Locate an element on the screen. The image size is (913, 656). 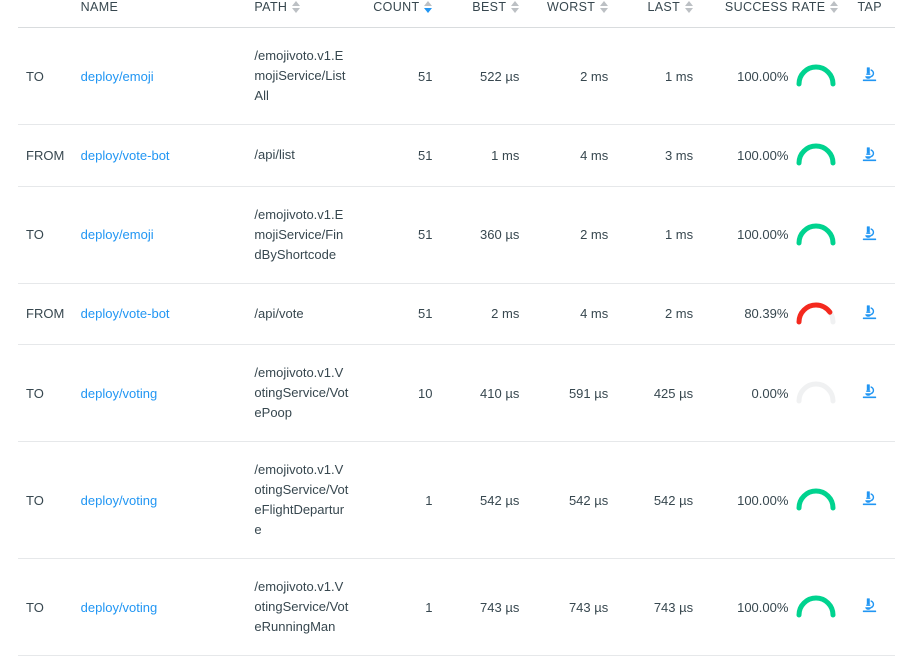
path-text: /api/list is located at coordinates (274, 155).